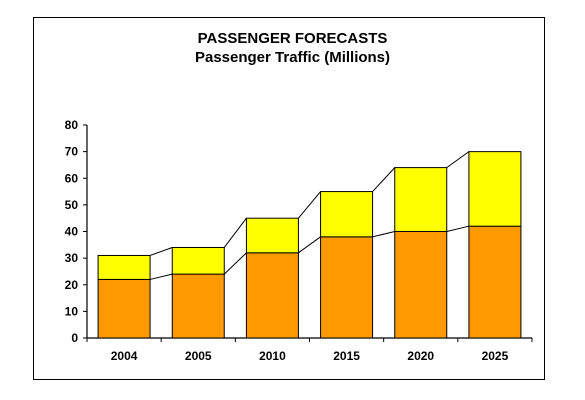  What do you see at coordinates (72, 125) in the screenshot?
I see `y-tick-label: 80` at bounding box center [72, 125].